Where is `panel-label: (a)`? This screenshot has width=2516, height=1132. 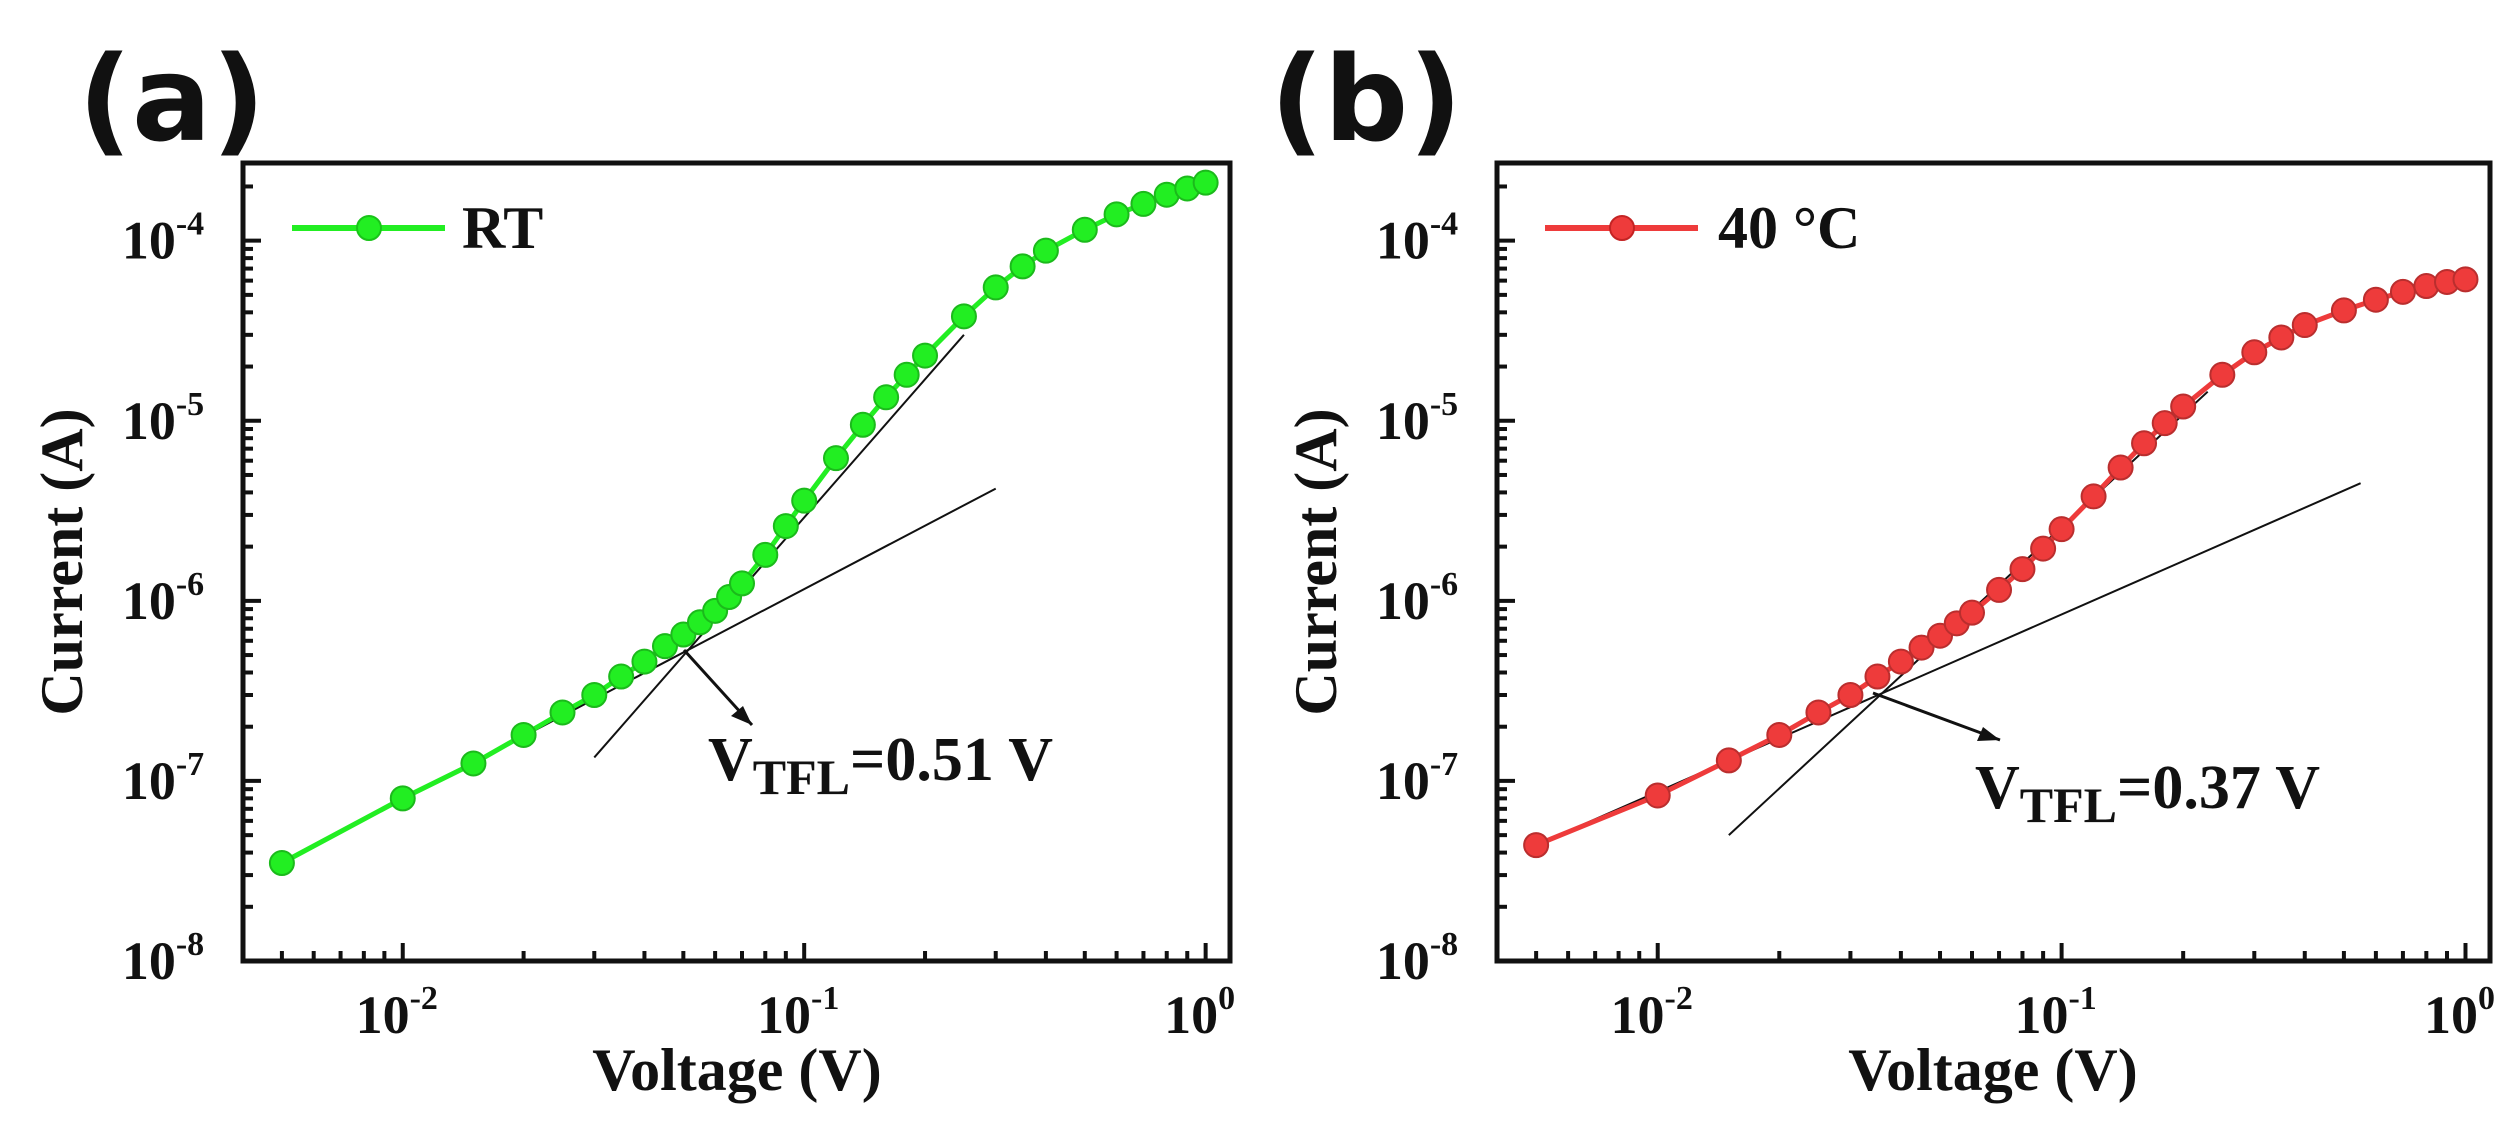
panel-label: (a) is located at coordinates (172, 99).